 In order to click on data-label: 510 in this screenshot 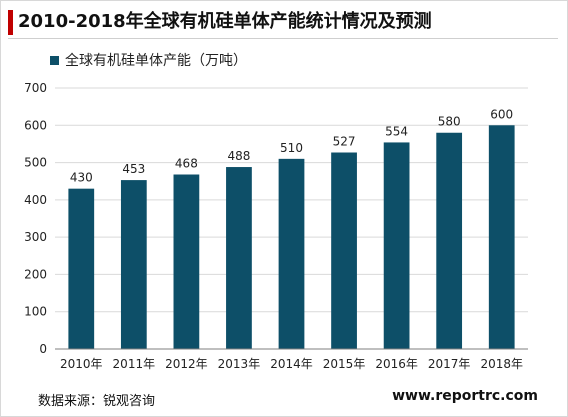, I will do `click(291, 148)`.